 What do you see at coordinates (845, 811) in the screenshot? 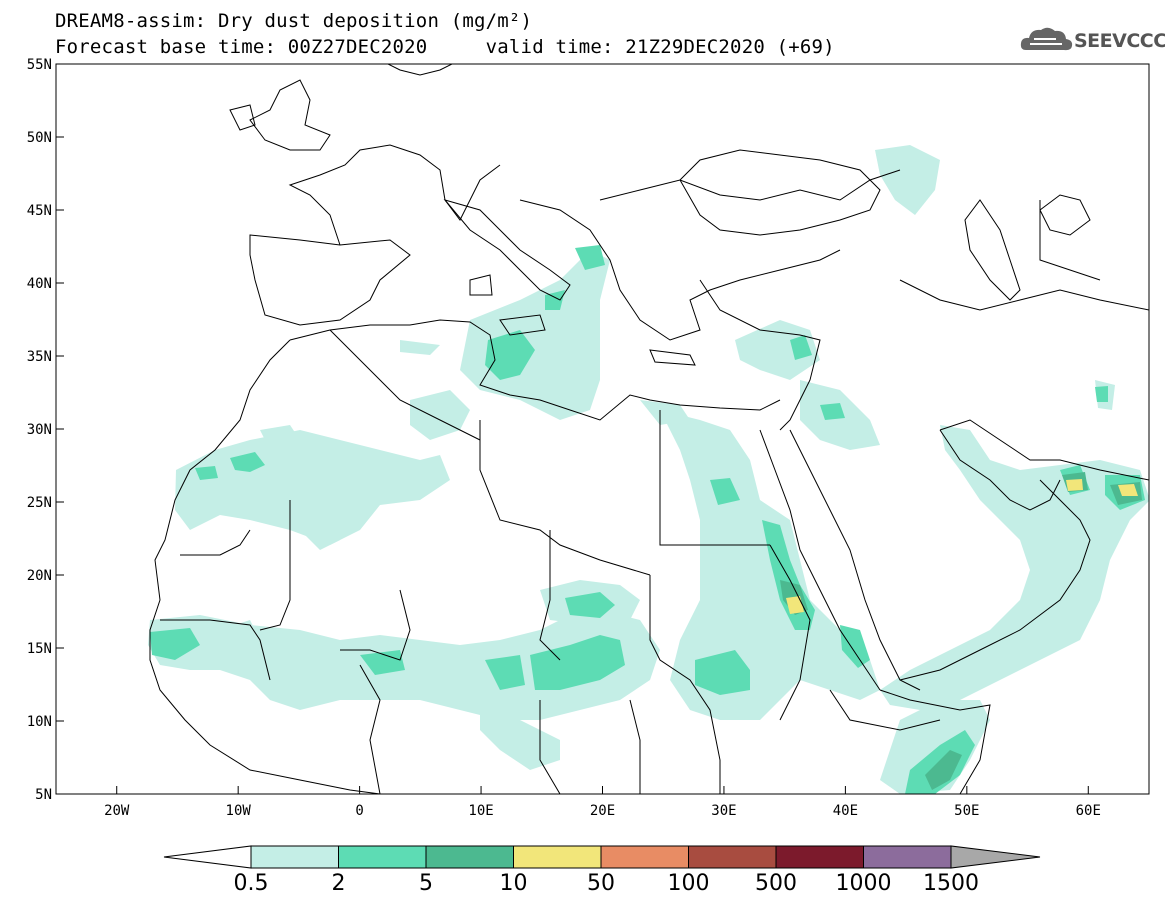
I see `lon-tick-label: 40E` at bounding box center [845, 811].